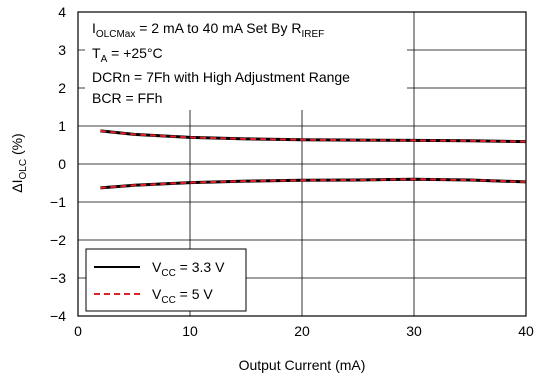 Image resolution: width=543 pixels, height=377 pixels. I want to click on series-line-5v-lower, so click(313, 183).